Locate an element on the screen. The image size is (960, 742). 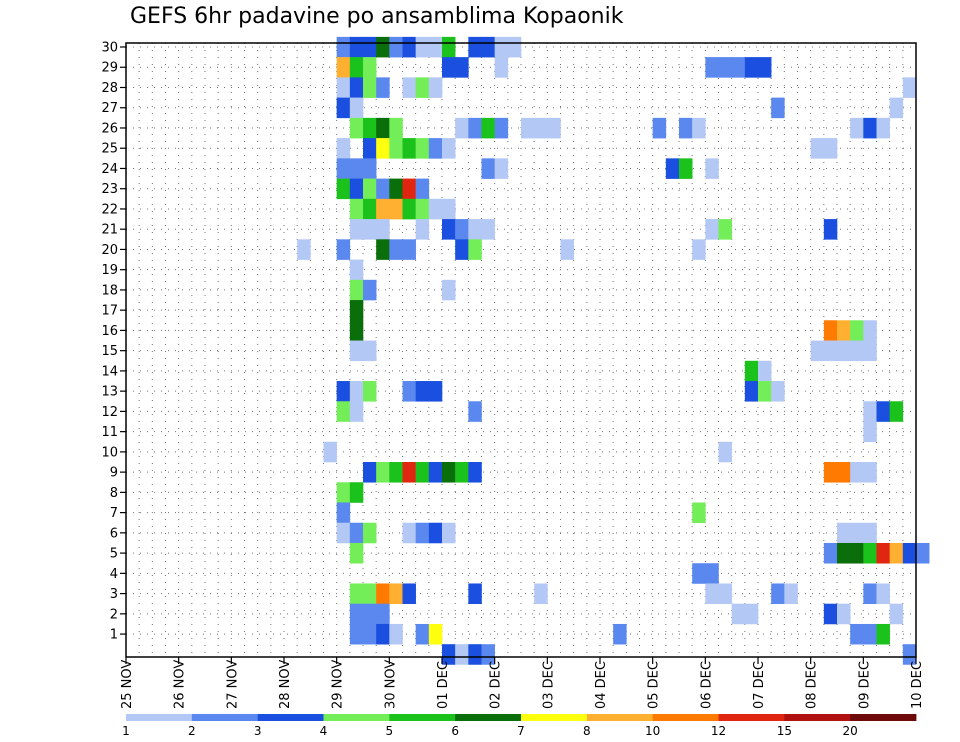
y-tick-label: 27 is located at coordinates (109, 108).